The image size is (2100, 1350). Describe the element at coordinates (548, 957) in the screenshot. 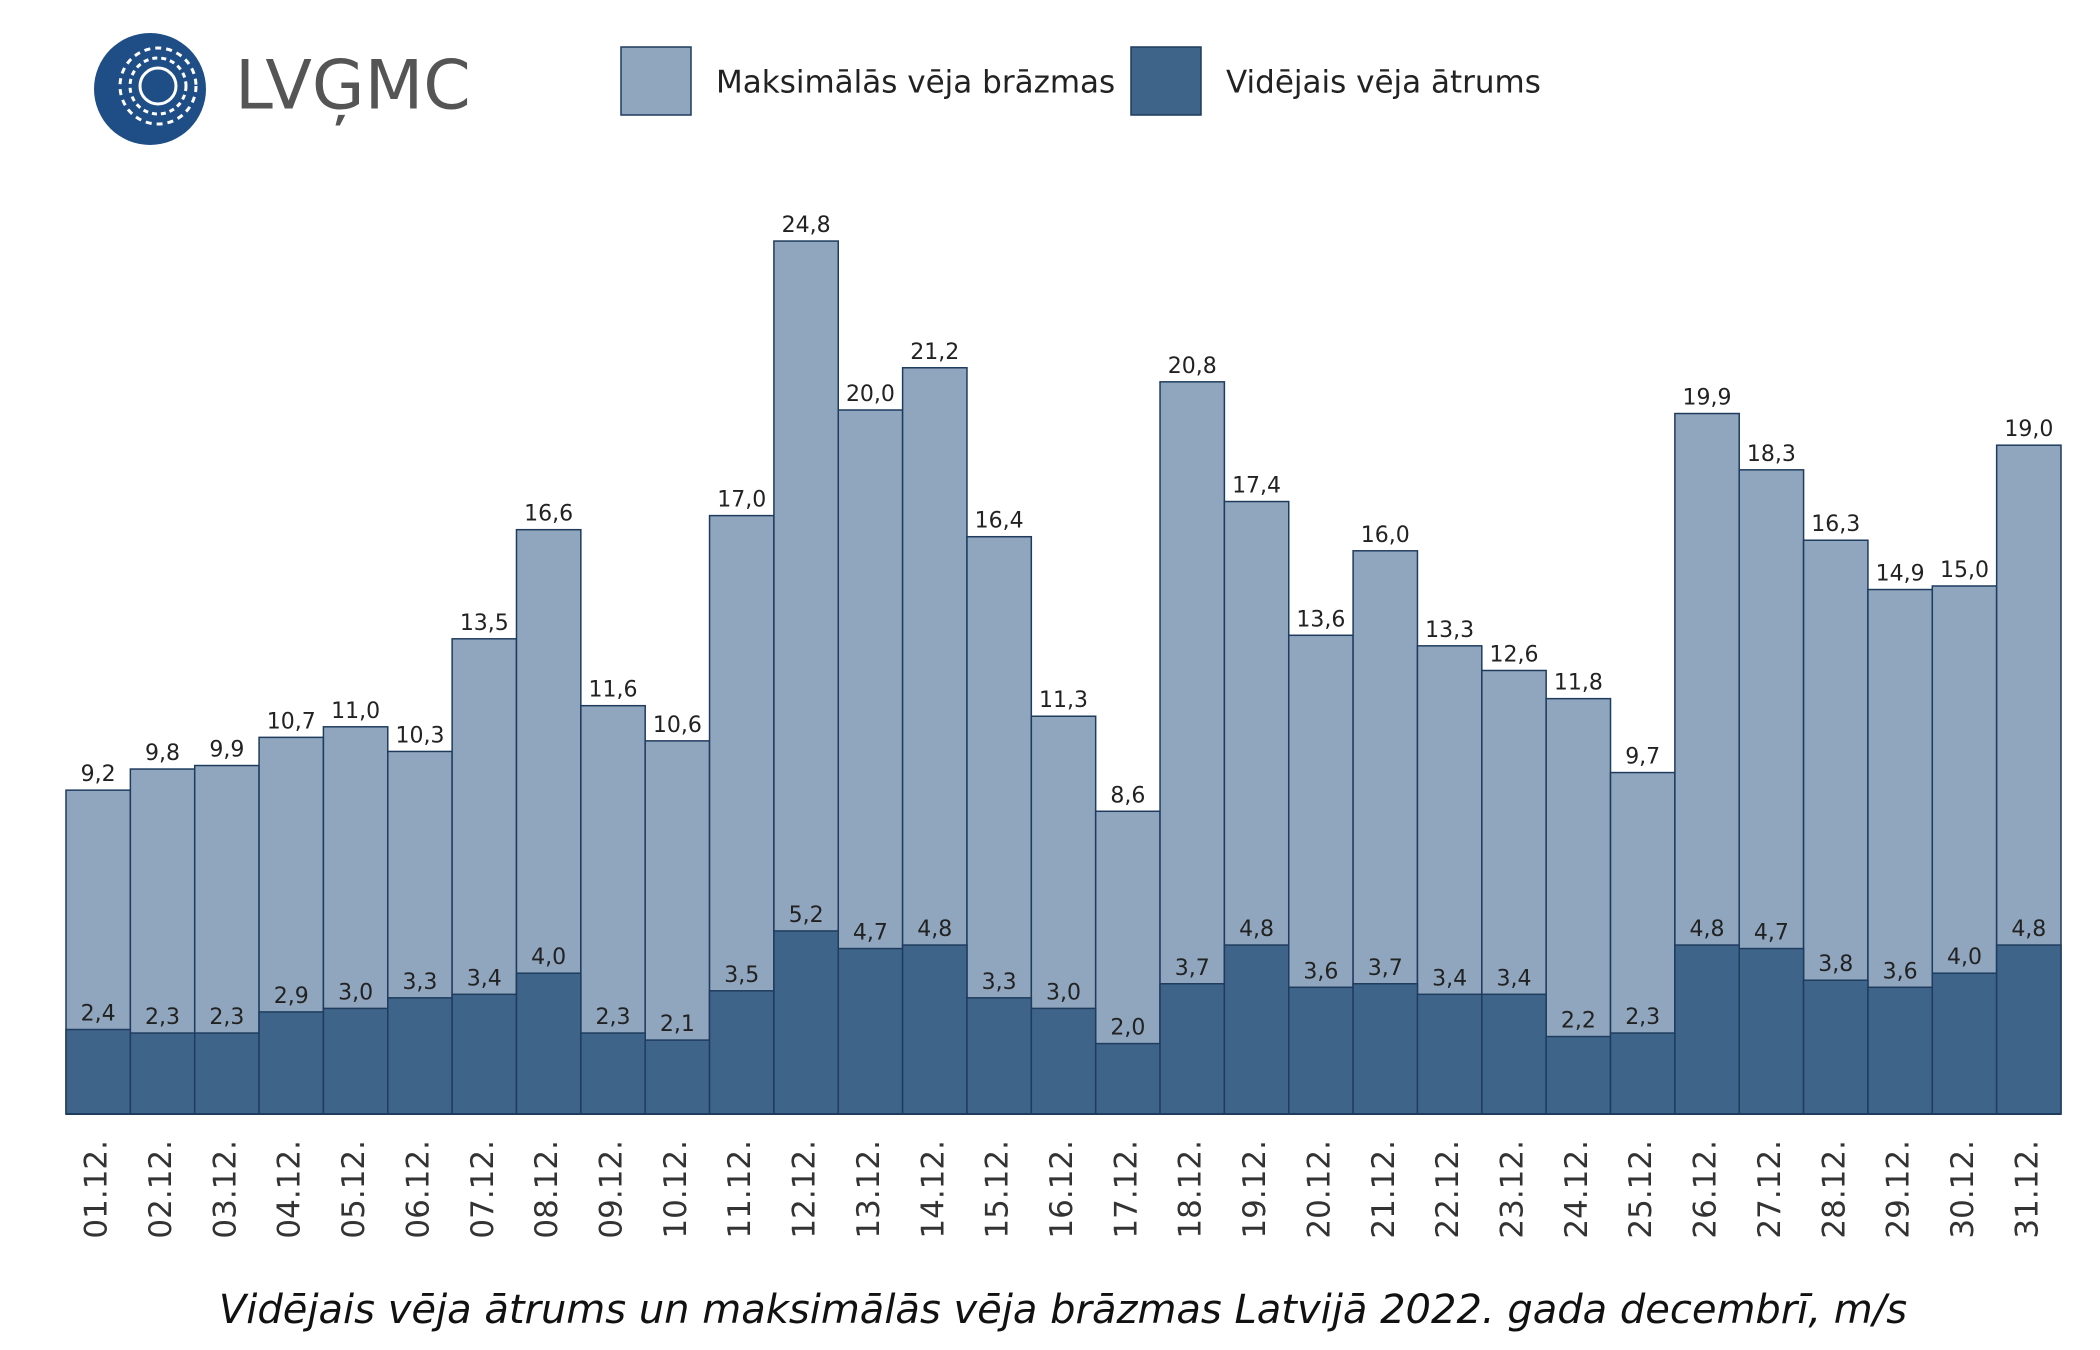

I see `value-label: 4,0` at that location.